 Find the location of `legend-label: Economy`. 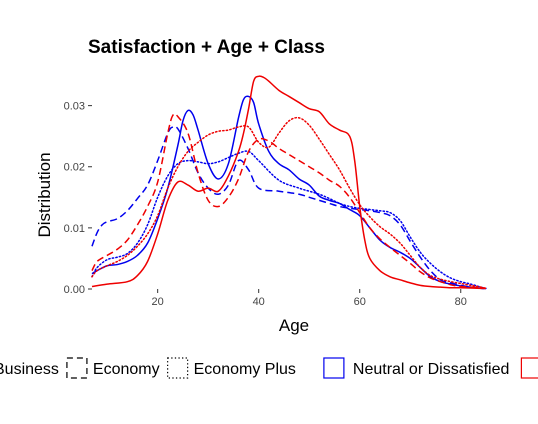

legend-label: Economy is located at coordinates (126, 369).